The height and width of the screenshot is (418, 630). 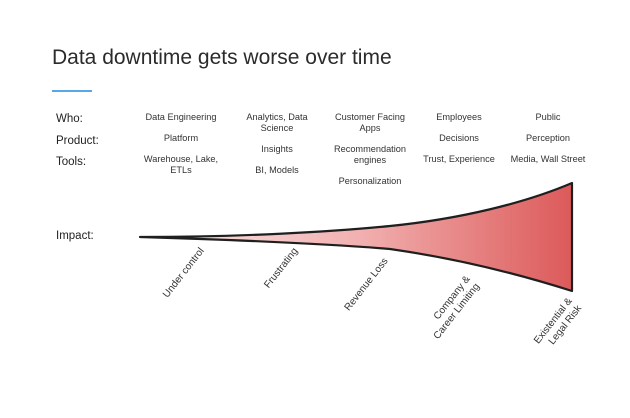 I want to click on who-cell: Analytics, Data Science, so click(x=277, y=122).